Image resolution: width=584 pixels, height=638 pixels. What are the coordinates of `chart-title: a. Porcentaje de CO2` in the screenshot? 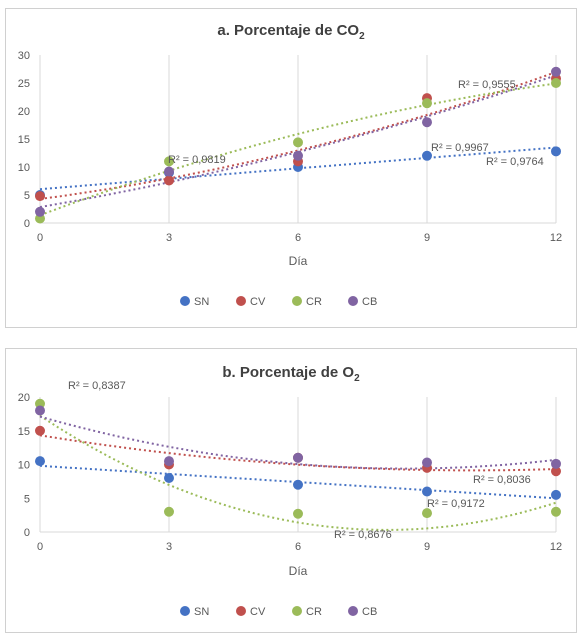 It's located at (291, 32).